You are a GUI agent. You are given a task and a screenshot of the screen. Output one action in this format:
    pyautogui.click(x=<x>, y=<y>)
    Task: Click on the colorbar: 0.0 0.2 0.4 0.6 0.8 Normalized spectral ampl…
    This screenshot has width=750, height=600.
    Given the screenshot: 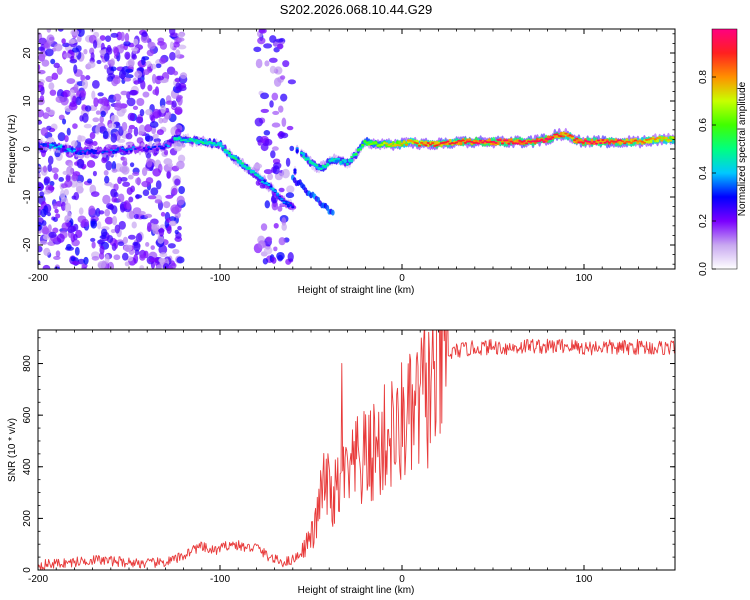 What is the action you would take?
    pyautogui.click(x=723, y=152)
    